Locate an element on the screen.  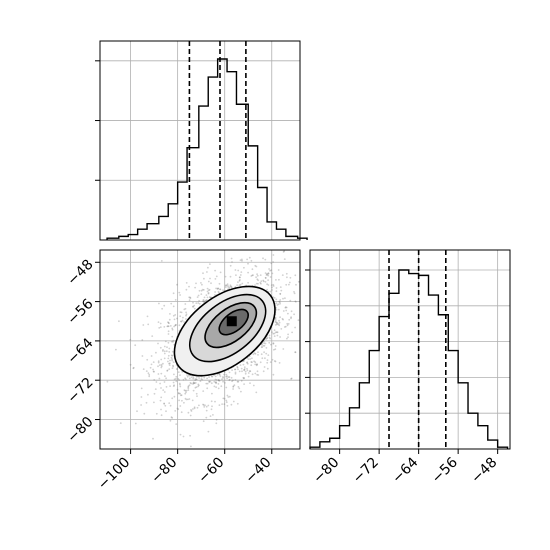
scatter-inner is located at coordinates (202, 338).